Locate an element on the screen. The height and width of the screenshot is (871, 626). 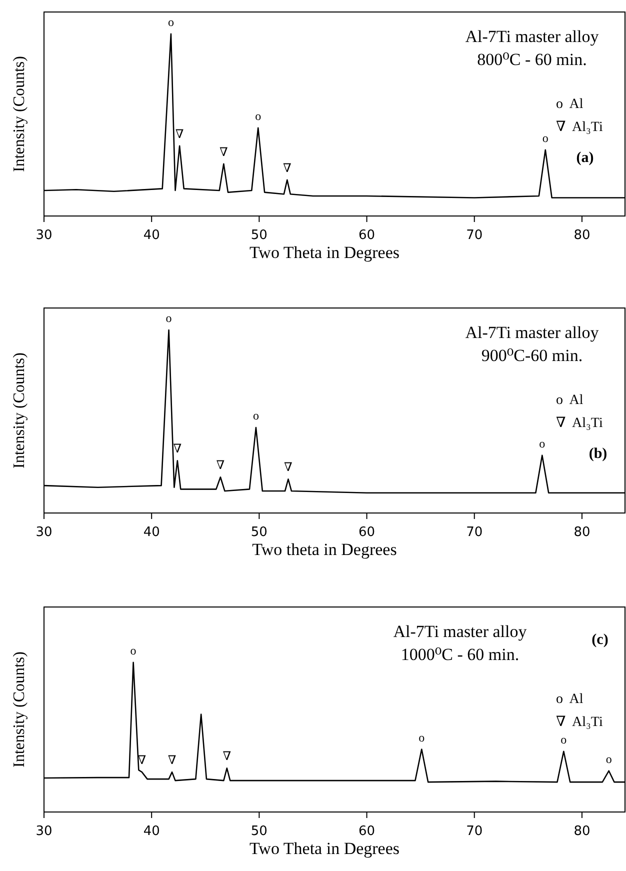
annotation: (a) is located at coordinates (585, 158).